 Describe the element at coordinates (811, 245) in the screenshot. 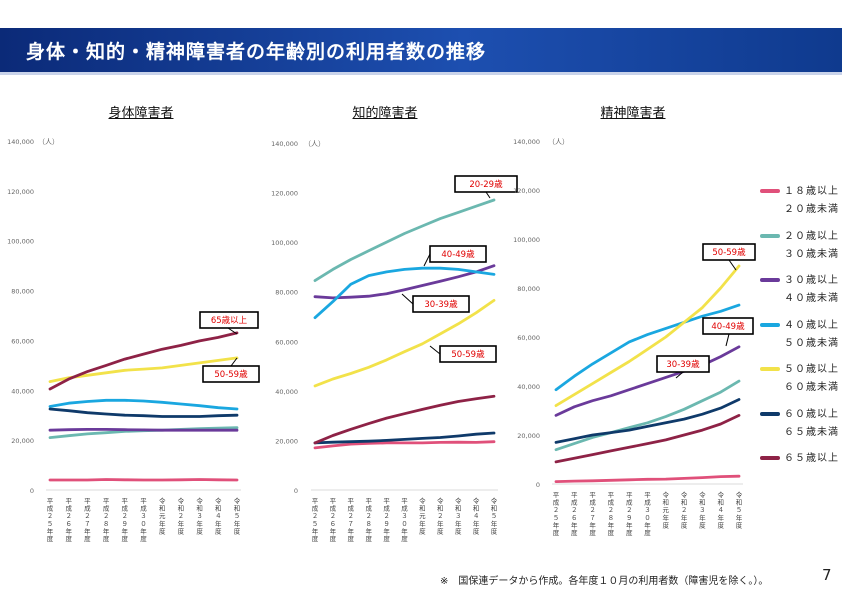

I see `legend-label: ２０歳以上 ３０歳未満` at that location.